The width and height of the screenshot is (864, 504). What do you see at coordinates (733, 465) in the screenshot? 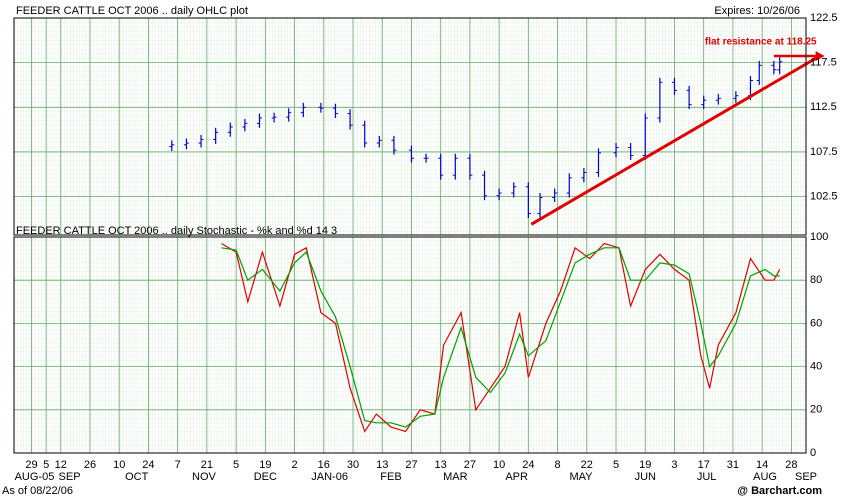
I see `x-tick-label: 31` at bounding box center [733, 465].